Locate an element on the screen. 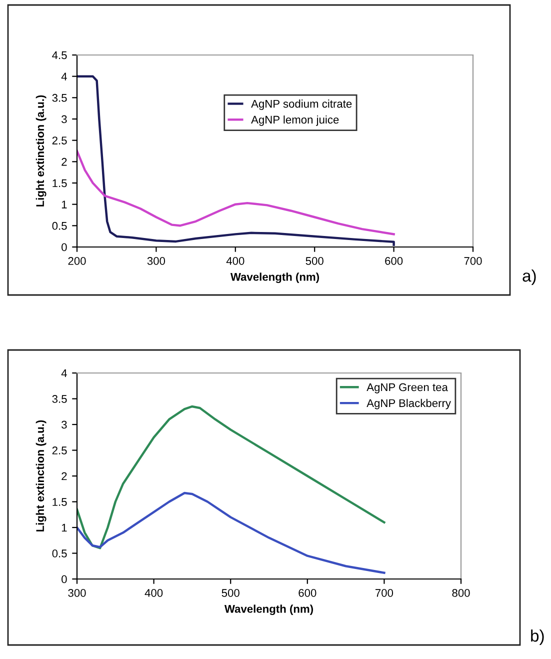 The height and width of the screenshot is (659, 551). legend-label: AgNP Blackberry is located at coordinates (408, 404).